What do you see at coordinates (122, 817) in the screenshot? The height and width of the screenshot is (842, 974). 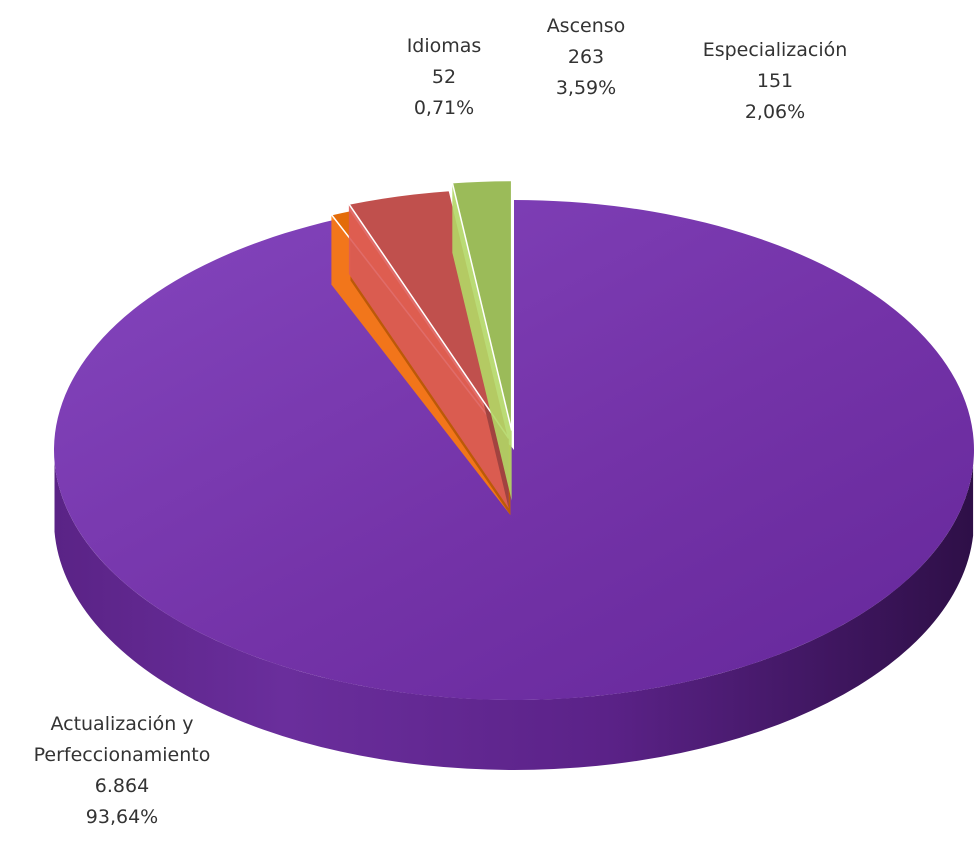 I see `data-label-1-line-4: 93,64%` at bounding box center [122, 817].